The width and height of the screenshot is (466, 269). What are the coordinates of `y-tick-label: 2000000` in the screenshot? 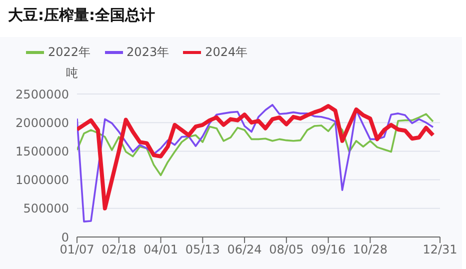 It's located at (42, 123).